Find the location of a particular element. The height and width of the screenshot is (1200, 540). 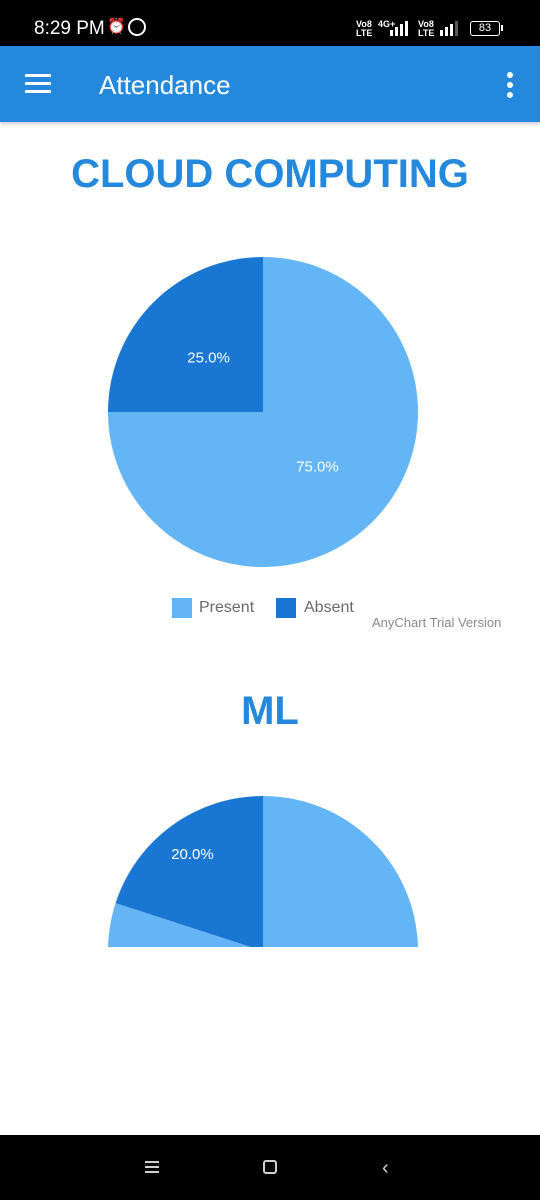

pie-label-present: 75.0% is located at coordinates (317, 466).